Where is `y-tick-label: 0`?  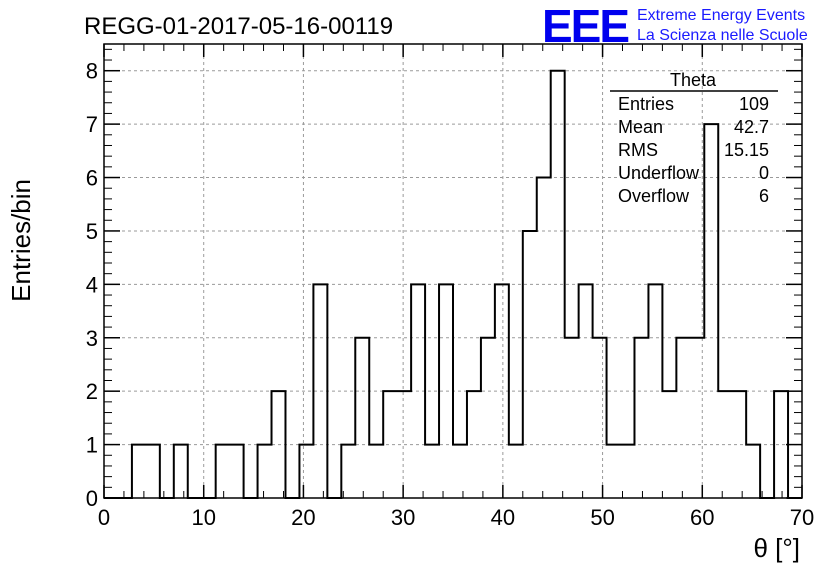 y-tick-label: 0 is located at coordinates (92, 498).